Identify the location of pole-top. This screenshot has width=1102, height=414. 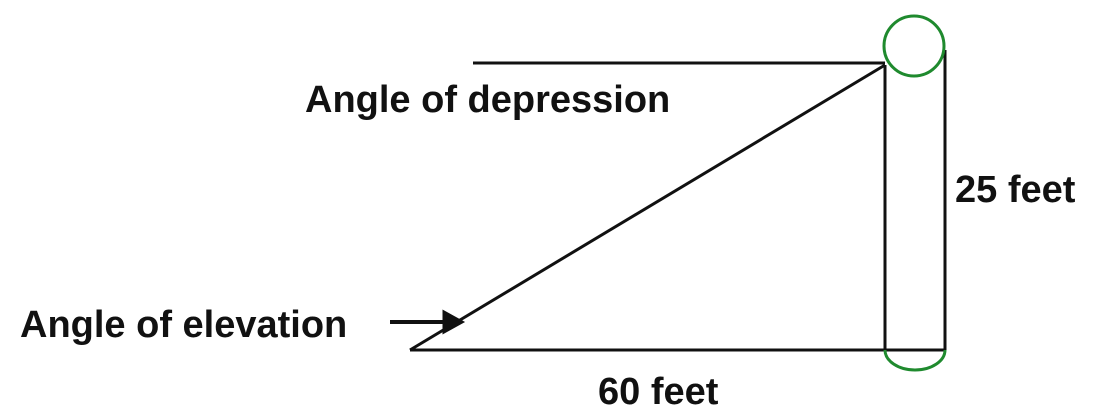
(914, 46).